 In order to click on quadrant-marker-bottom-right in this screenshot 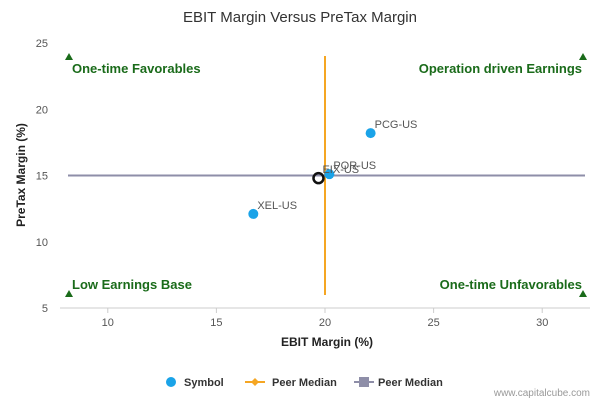, I will do `click(583, 293)`.